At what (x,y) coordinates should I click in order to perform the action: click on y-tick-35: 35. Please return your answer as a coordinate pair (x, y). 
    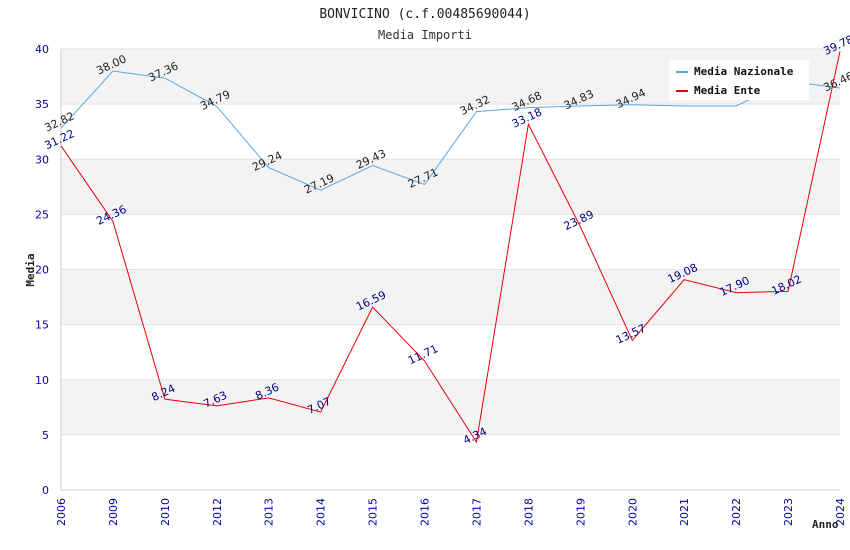
    Looking at the image, I should click on (42, 104).